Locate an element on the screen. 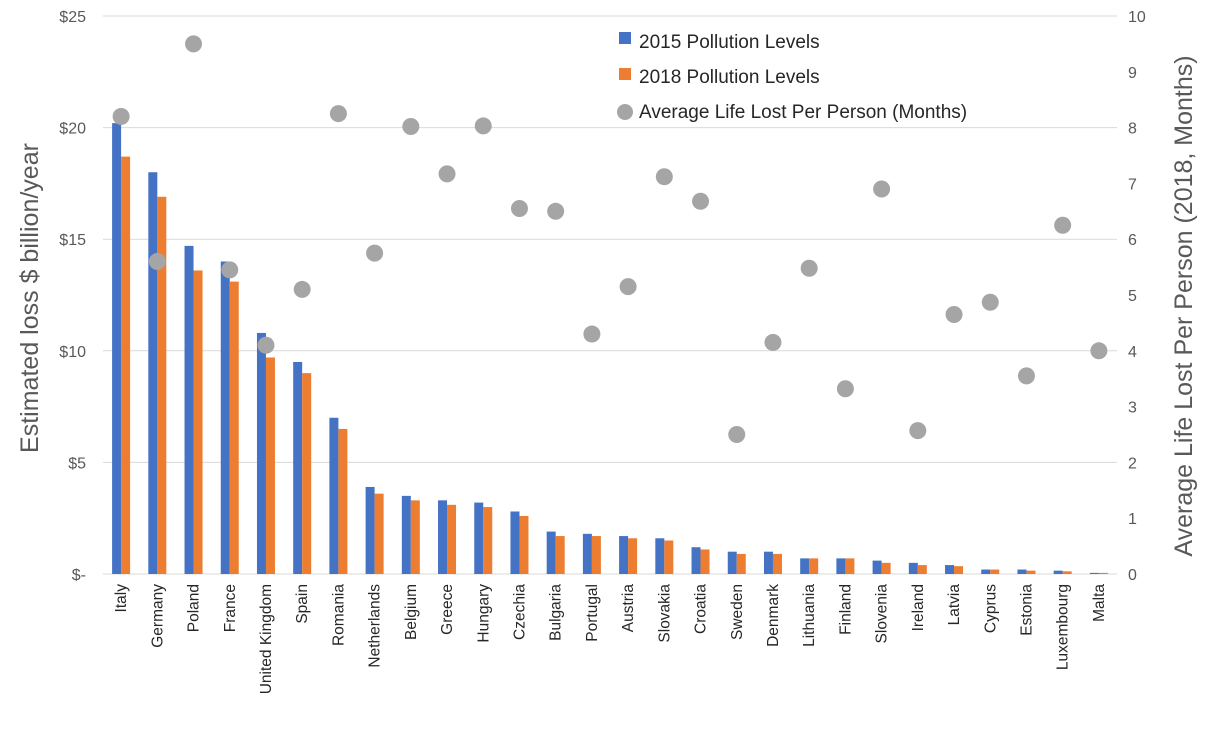  right-tick-label: 3 is located at coordinates (1132, 408).